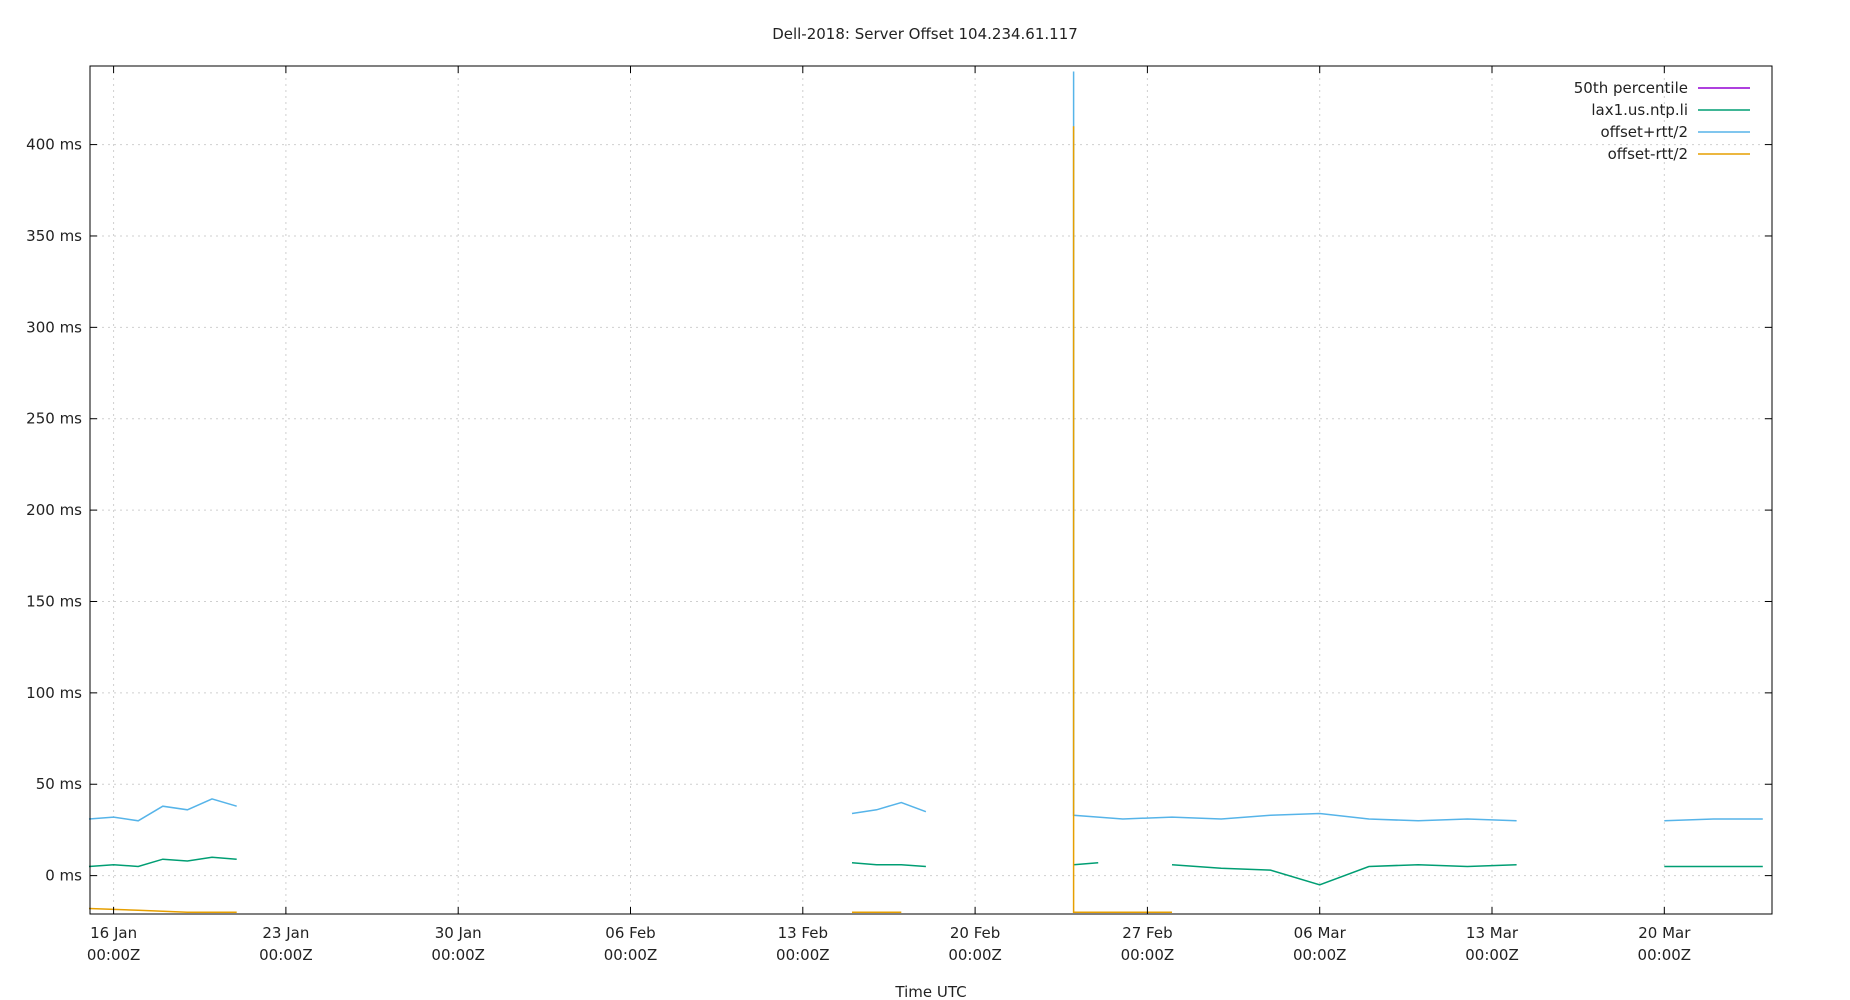 The height and width of the screenshot is (1000, 1850). I want to click on y-tick-label: 150 ms, so click(54, 601).